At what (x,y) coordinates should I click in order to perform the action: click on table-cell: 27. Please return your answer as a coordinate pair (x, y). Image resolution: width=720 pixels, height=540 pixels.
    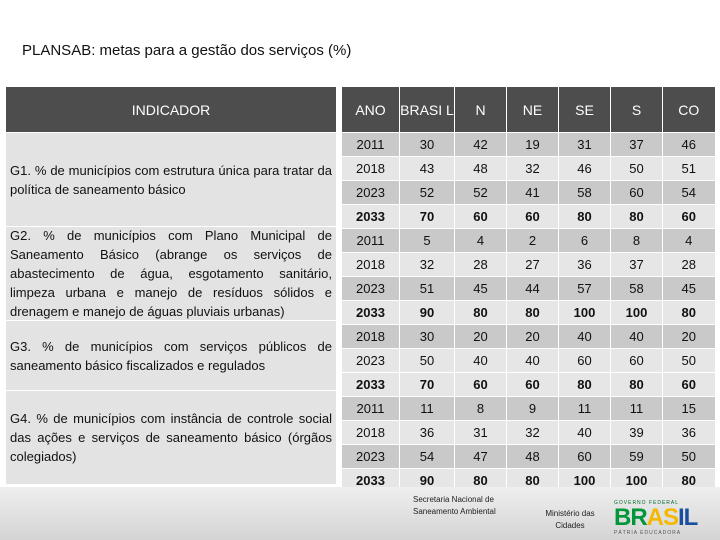
    Looking at the image, I should click on (532, 264).